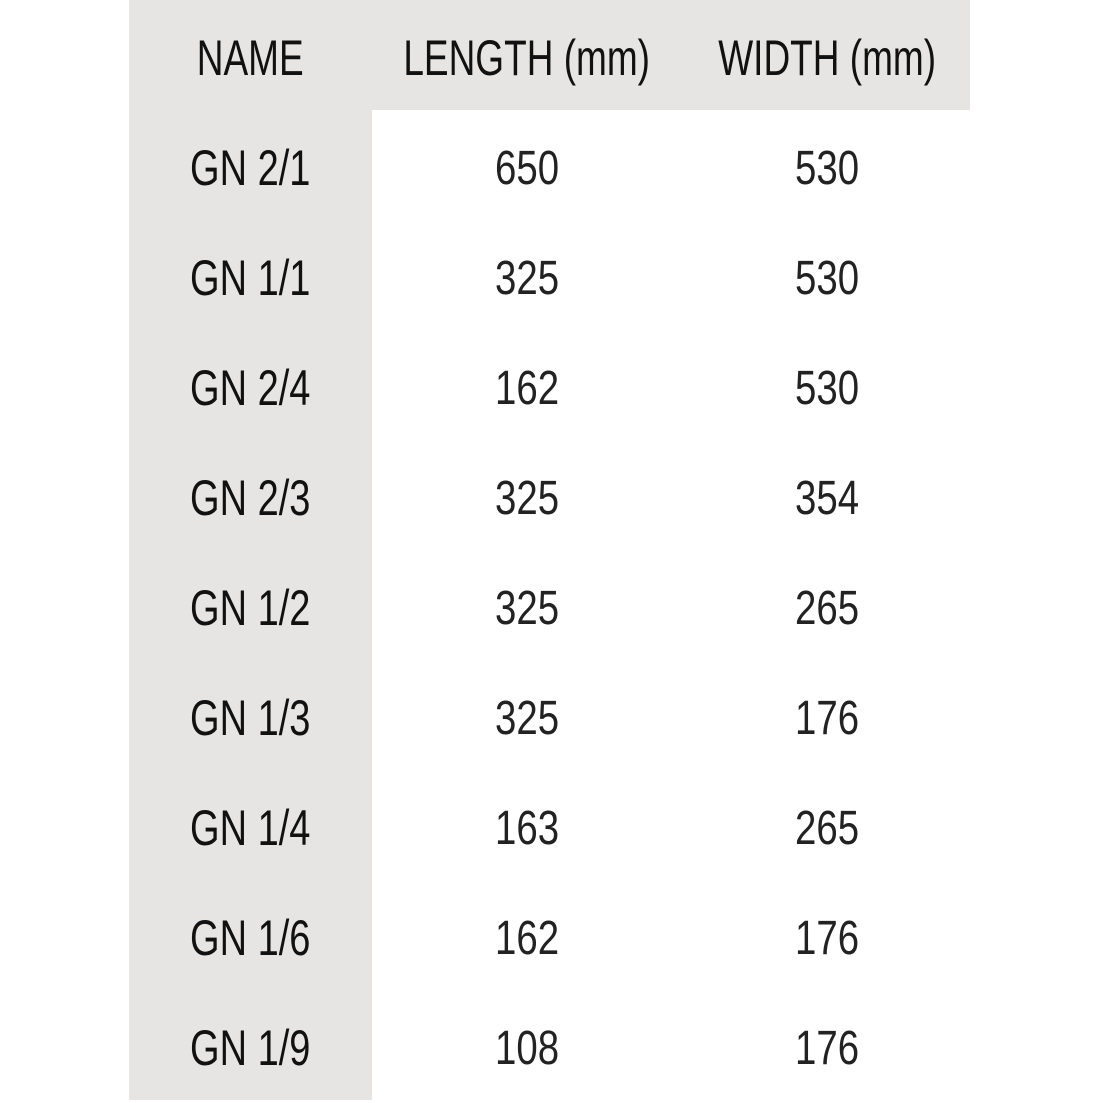  I want to click on row-name-cell: GN 1/3, so click(250, 718).